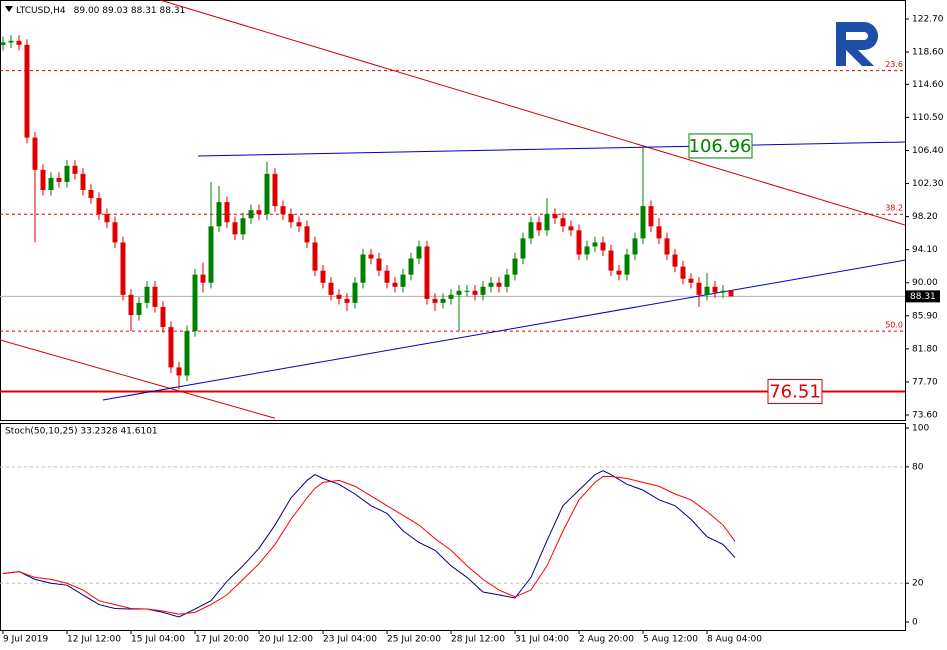 This screenshot has width=947, height=650. What do you see at coordinates (478, 640) in the screenshot?
I see `x-tick-label: 28 Jul 12:00` at bounding box center [478, 640].